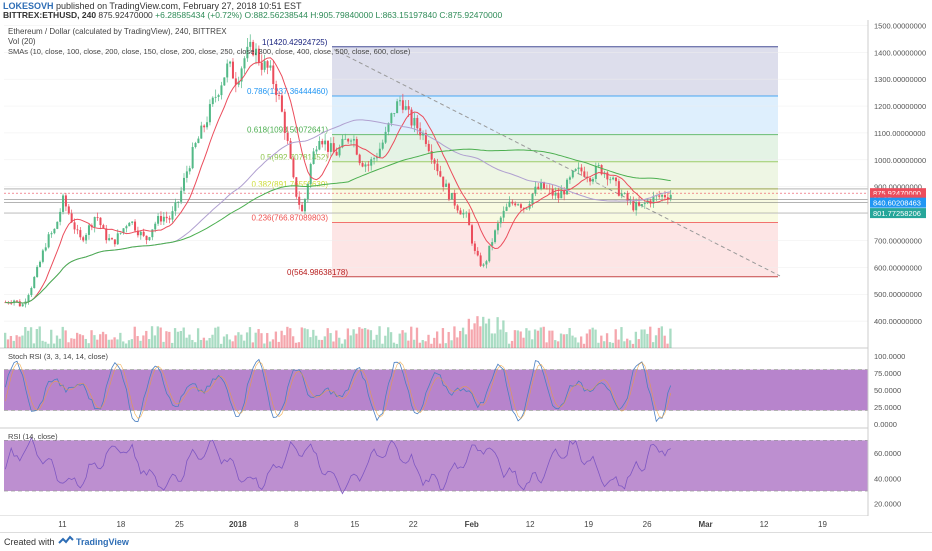 The width and height of the screenshot is (932, 551). I want to click on time-axis: 11 18 25 2018 8 15 22 Feb 12 19 26 Mar 12 19, so click(466, 524).